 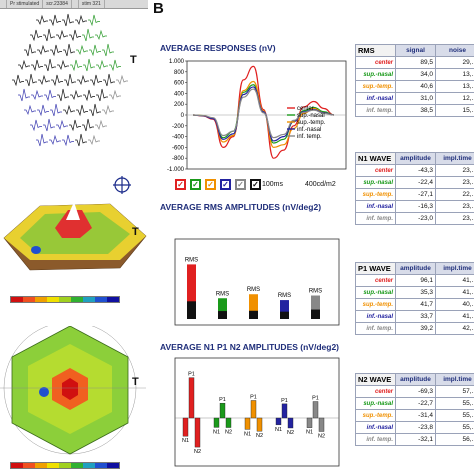 I want to click on rms-bar, so click(x=315, y=307).